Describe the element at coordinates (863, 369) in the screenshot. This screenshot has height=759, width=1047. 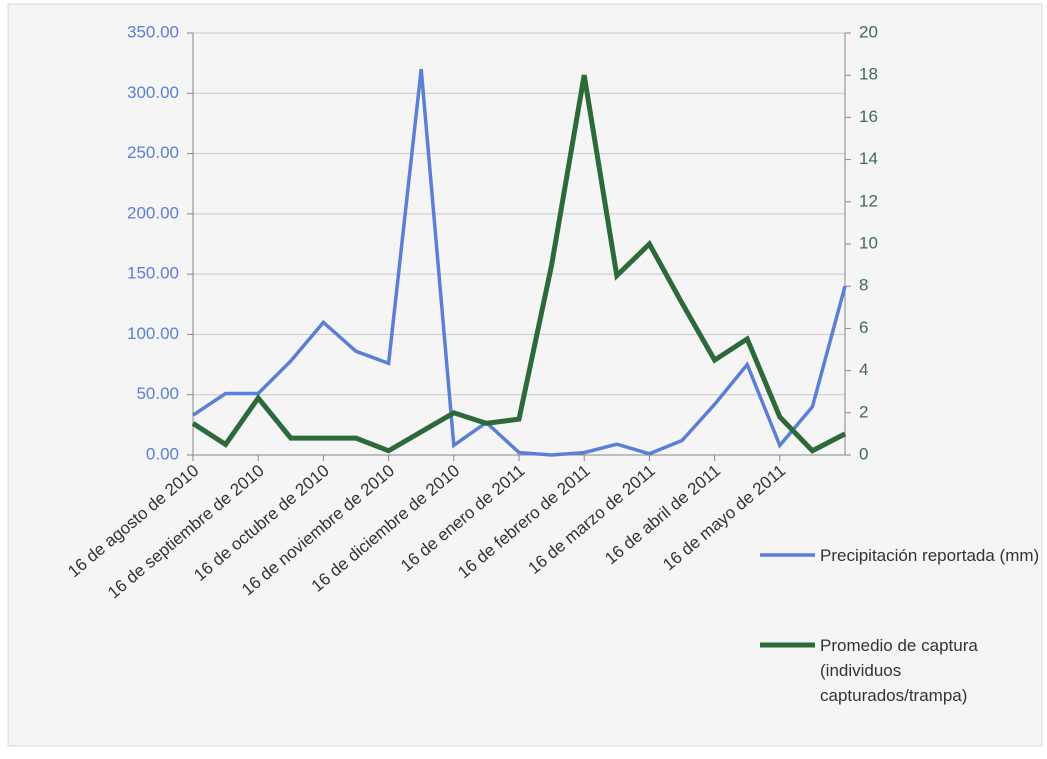
I see `y2-tick-label: 4` at that location.